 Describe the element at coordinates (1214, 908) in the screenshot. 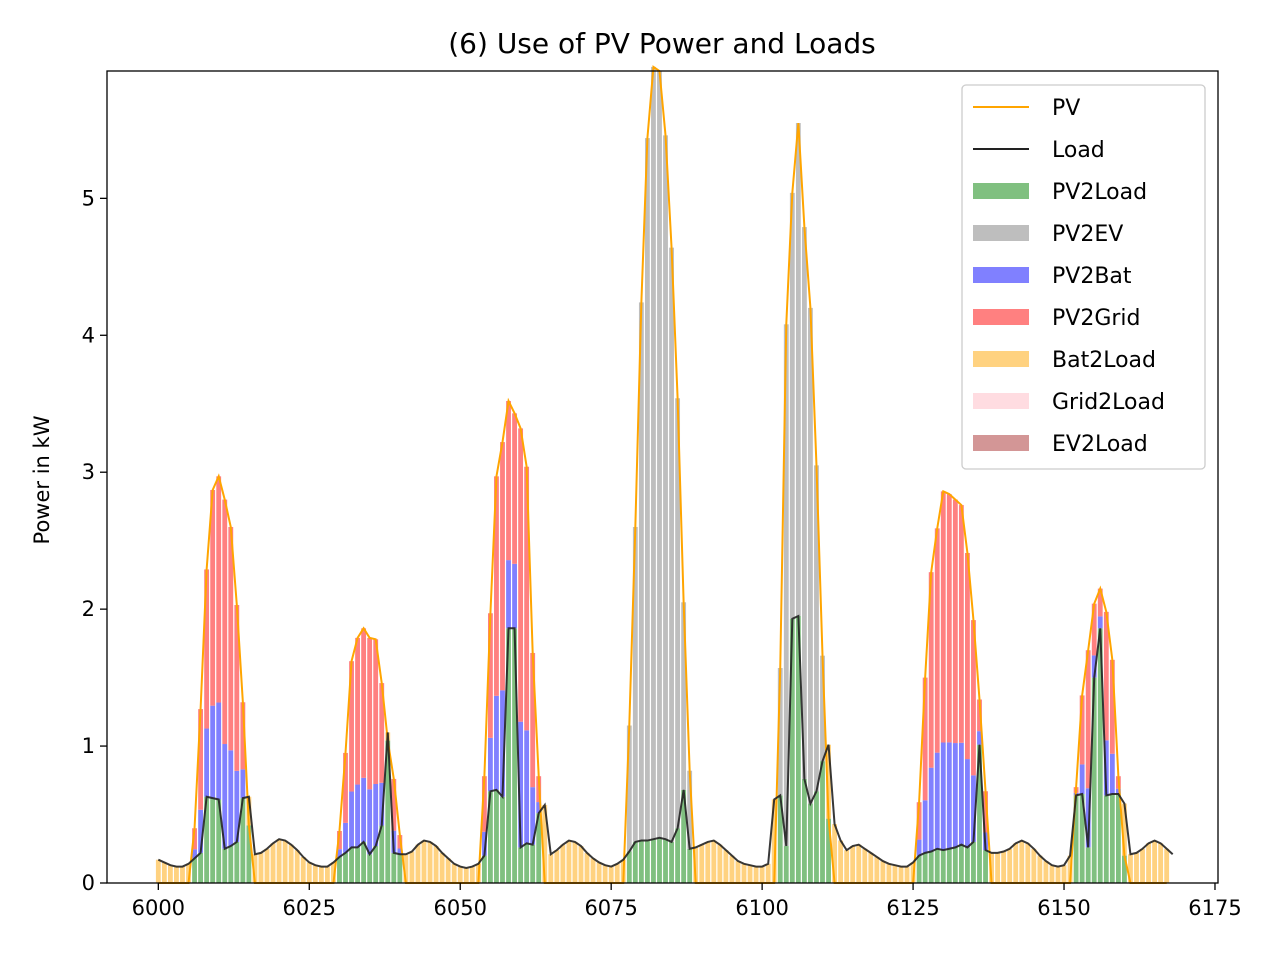

I see `x-tick-label: 6175` at that location.